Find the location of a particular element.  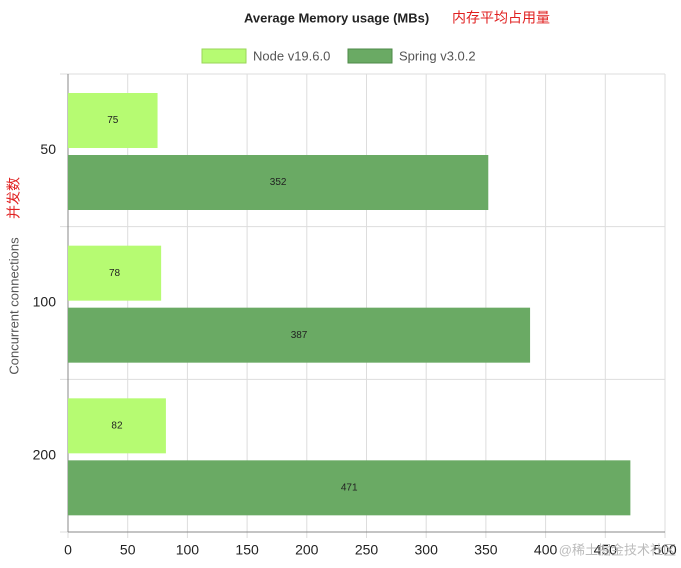

value-label: 75 is located at coordinates (113, 120).